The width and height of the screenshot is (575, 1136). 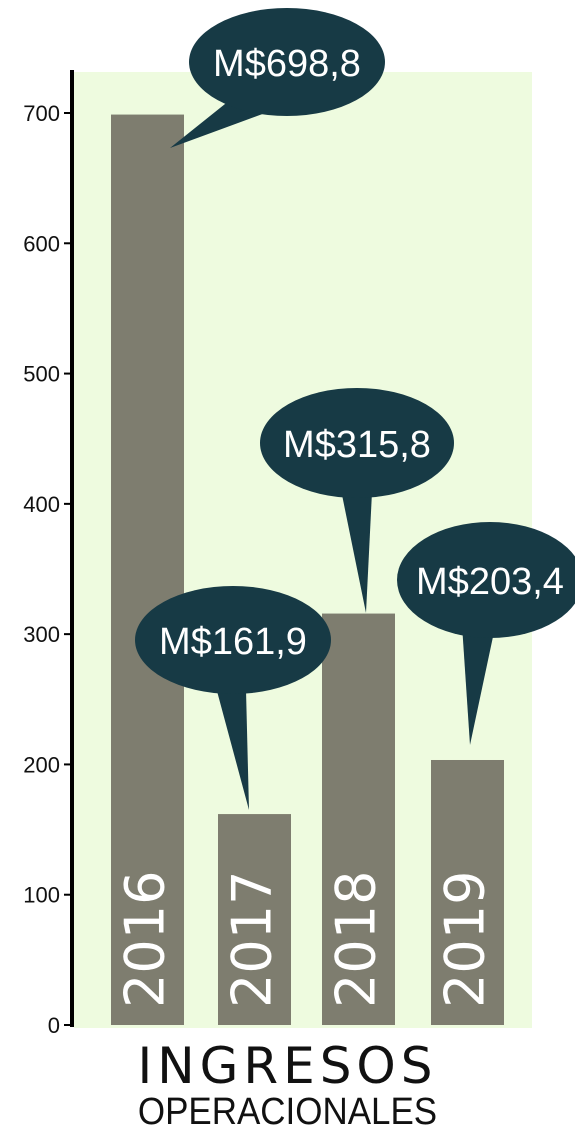 What do you see at coordinates (41, 634) in the screenshot?
I see `y-tick-label: 300` at bounding box center [41, 634].